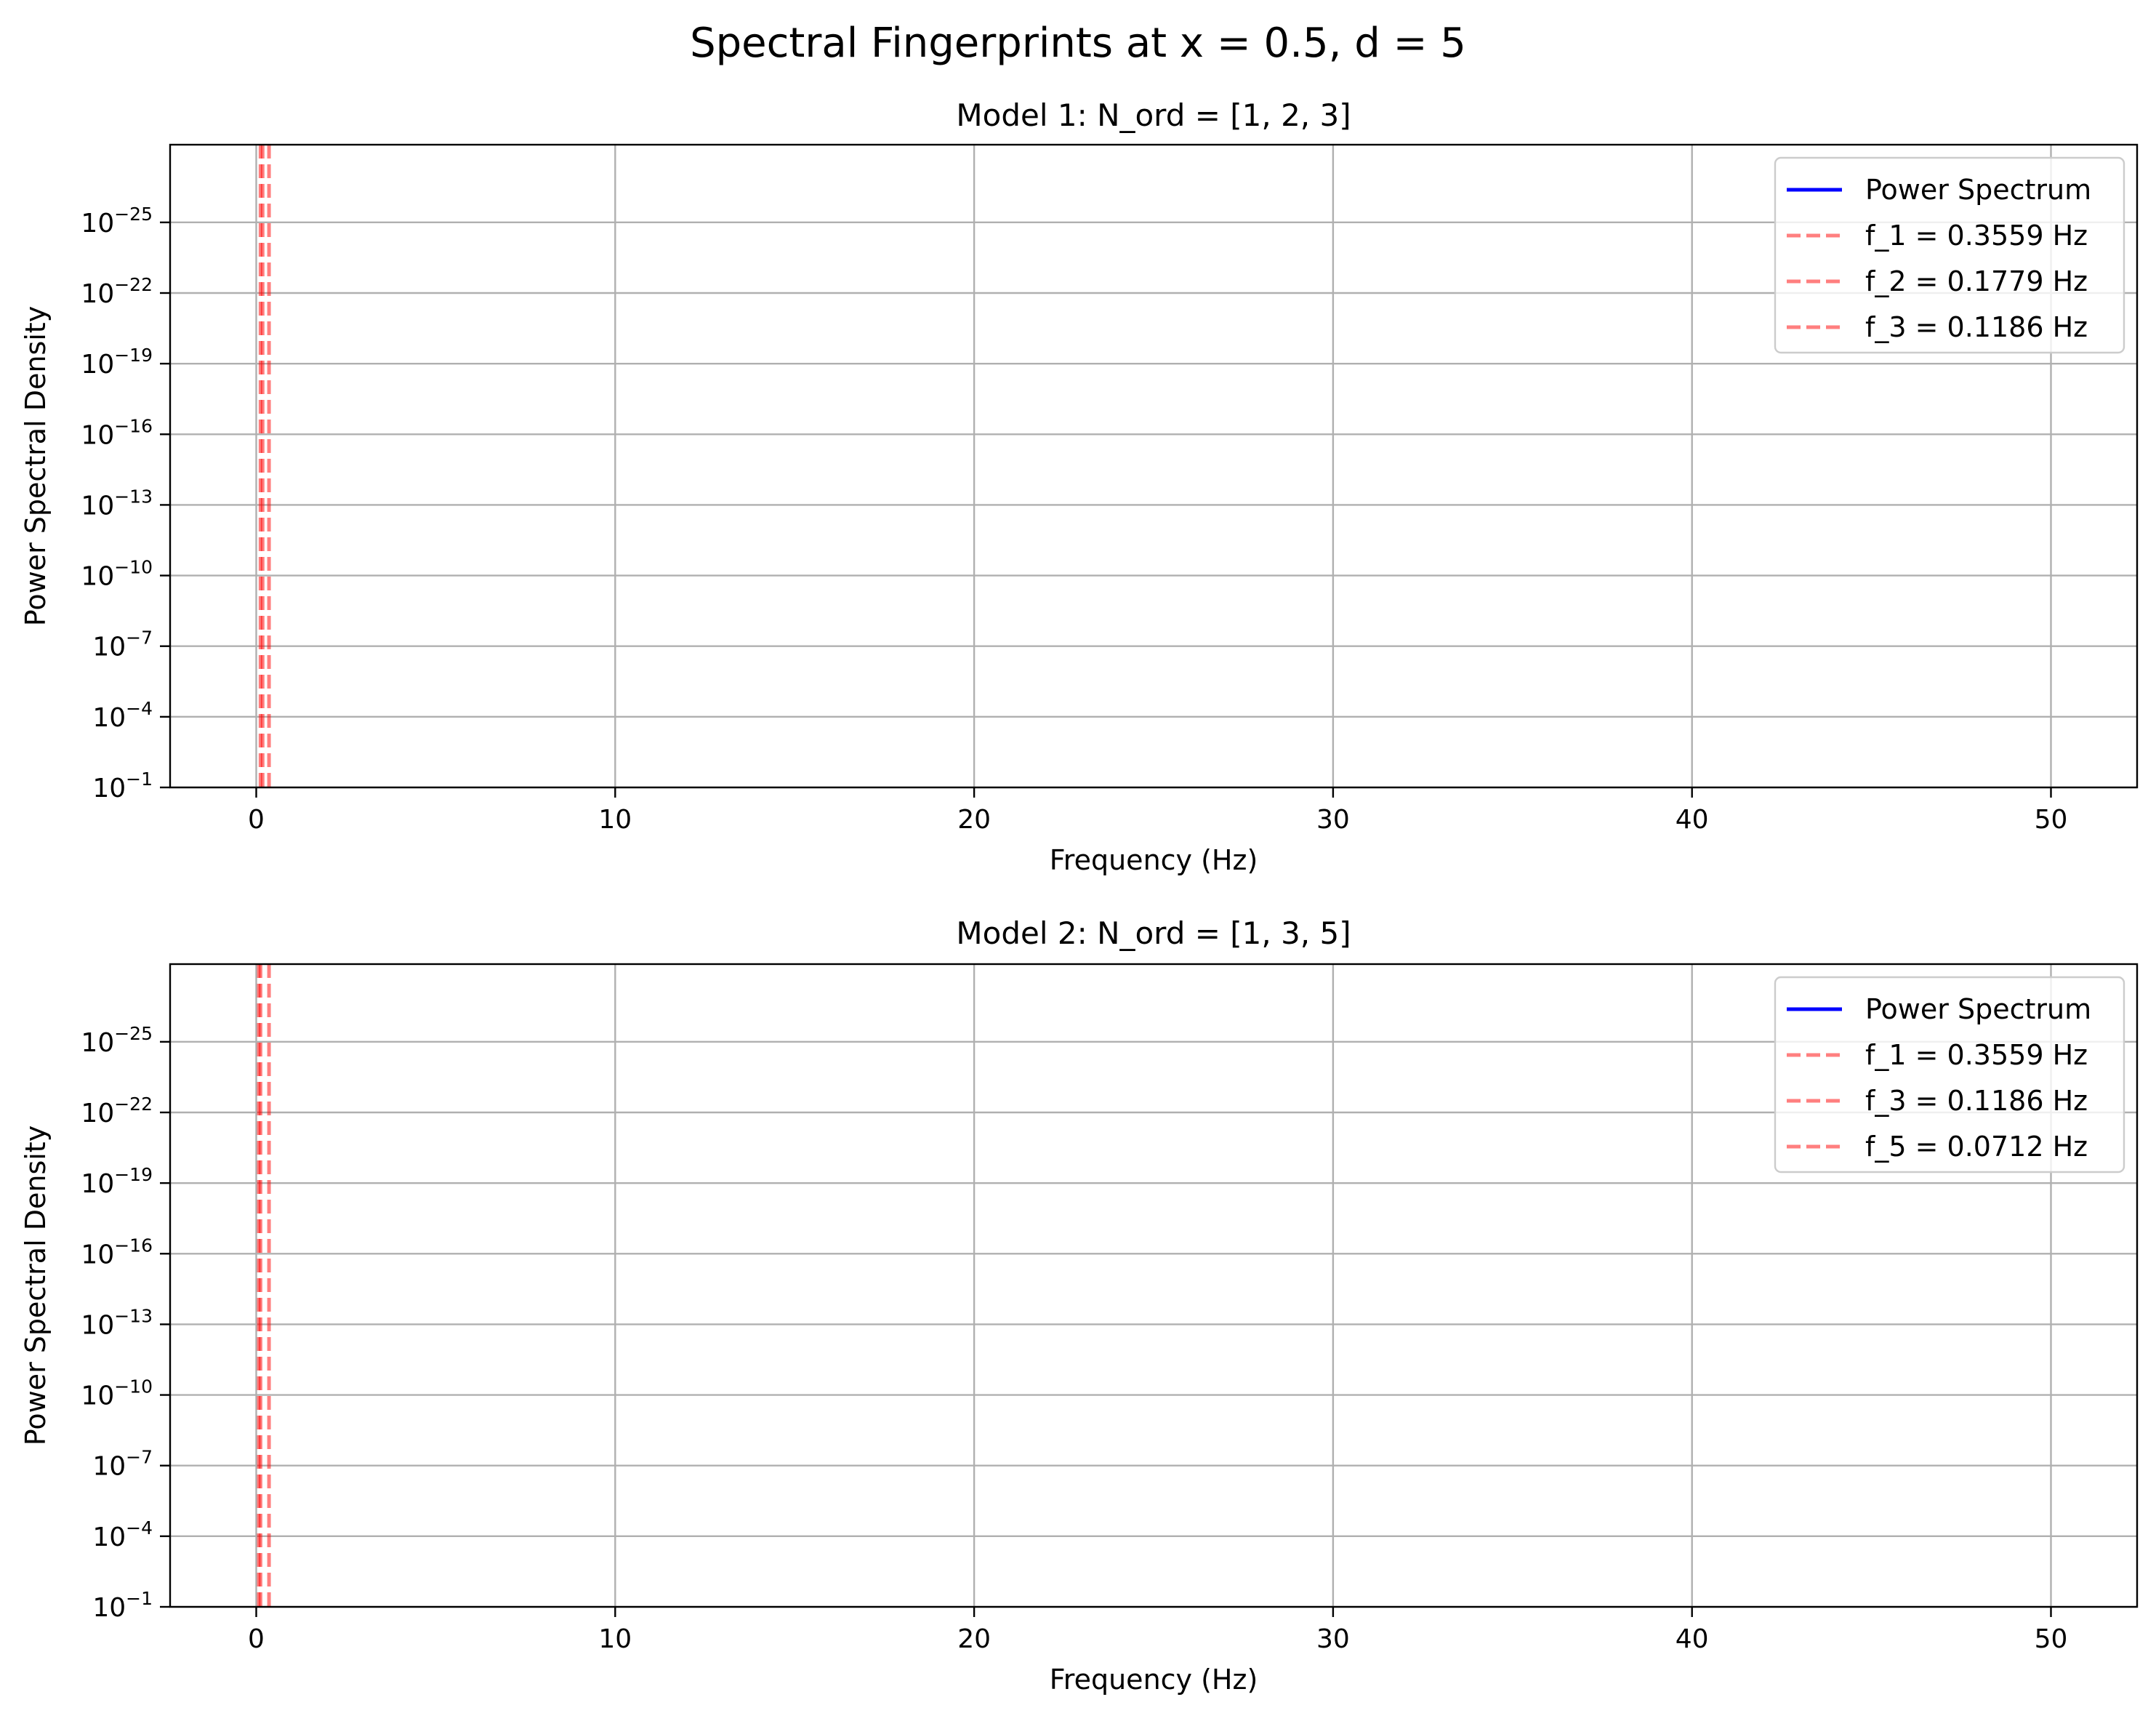 This screenshot has height=1721, width=2156. I want to click on subplot-title: Model 1: N_ord = [1, 2, 3], so click(1153, 115).